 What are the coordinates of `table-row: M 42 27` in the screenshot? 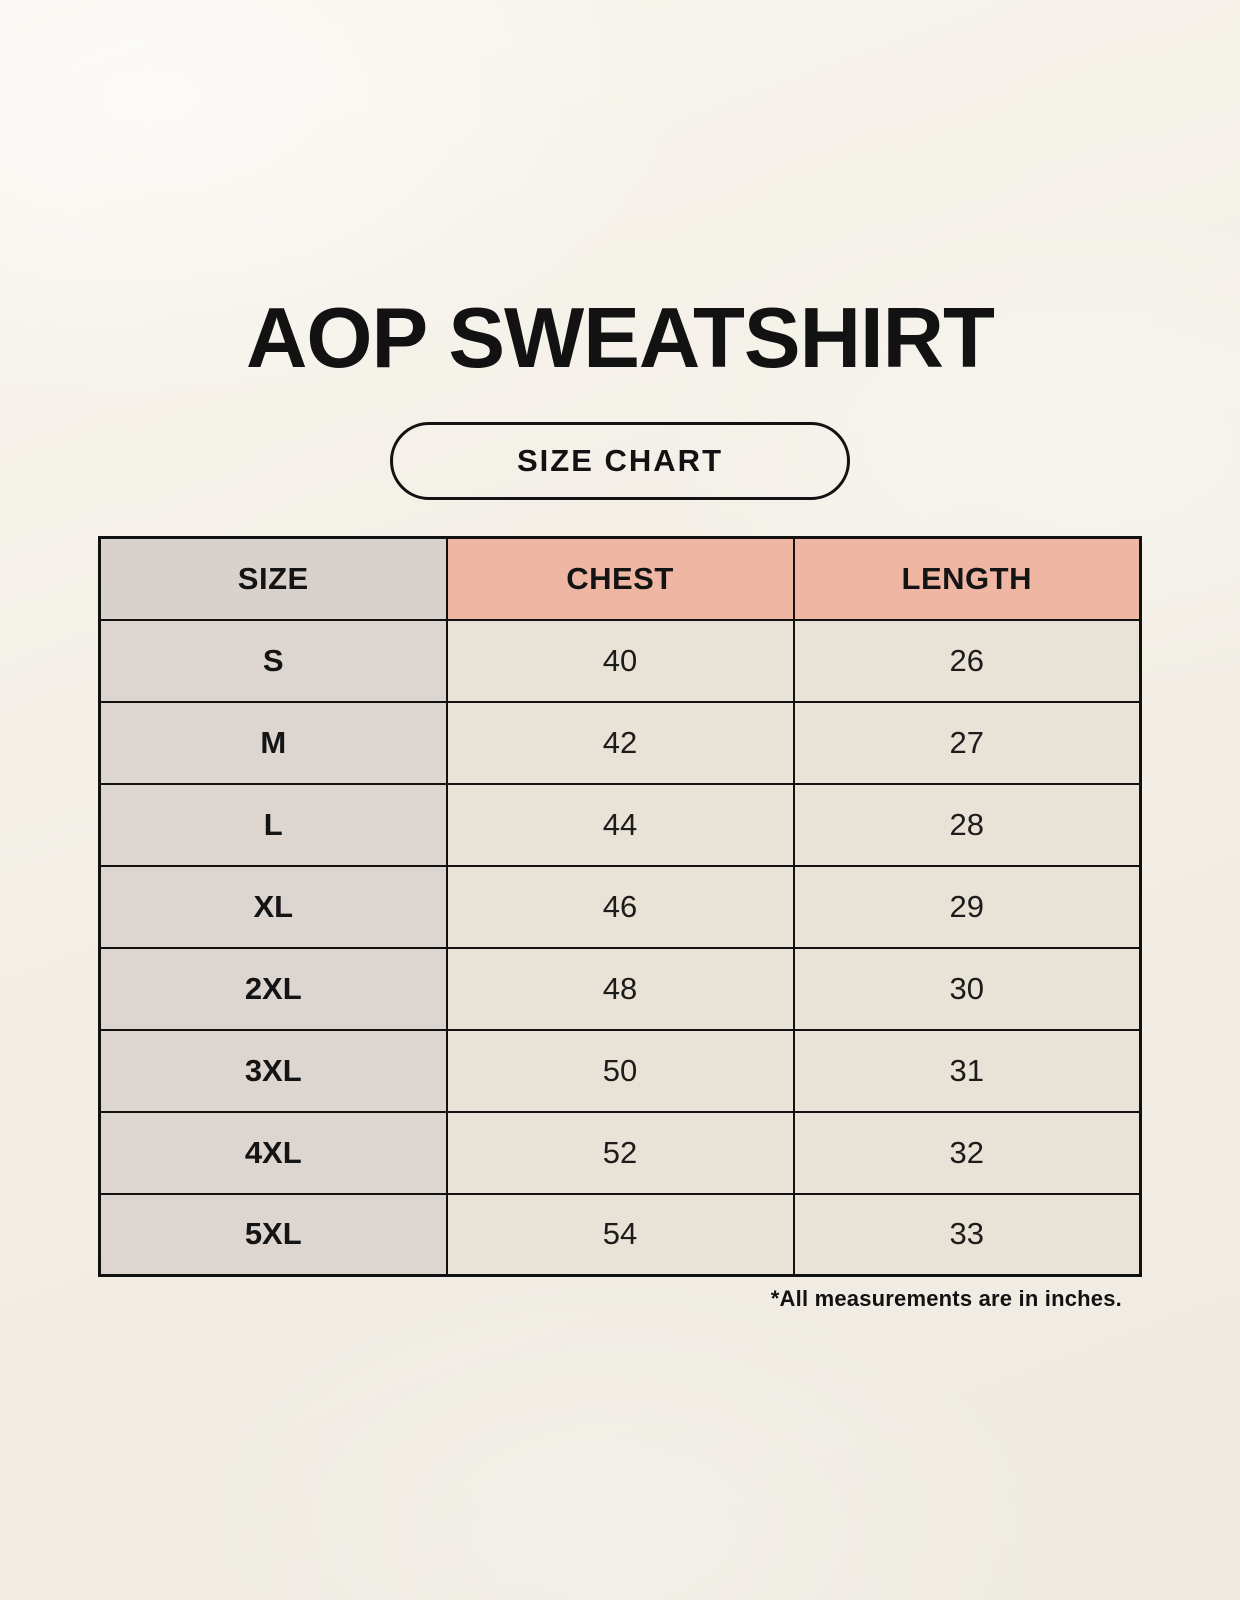 It's located at (620, 742).